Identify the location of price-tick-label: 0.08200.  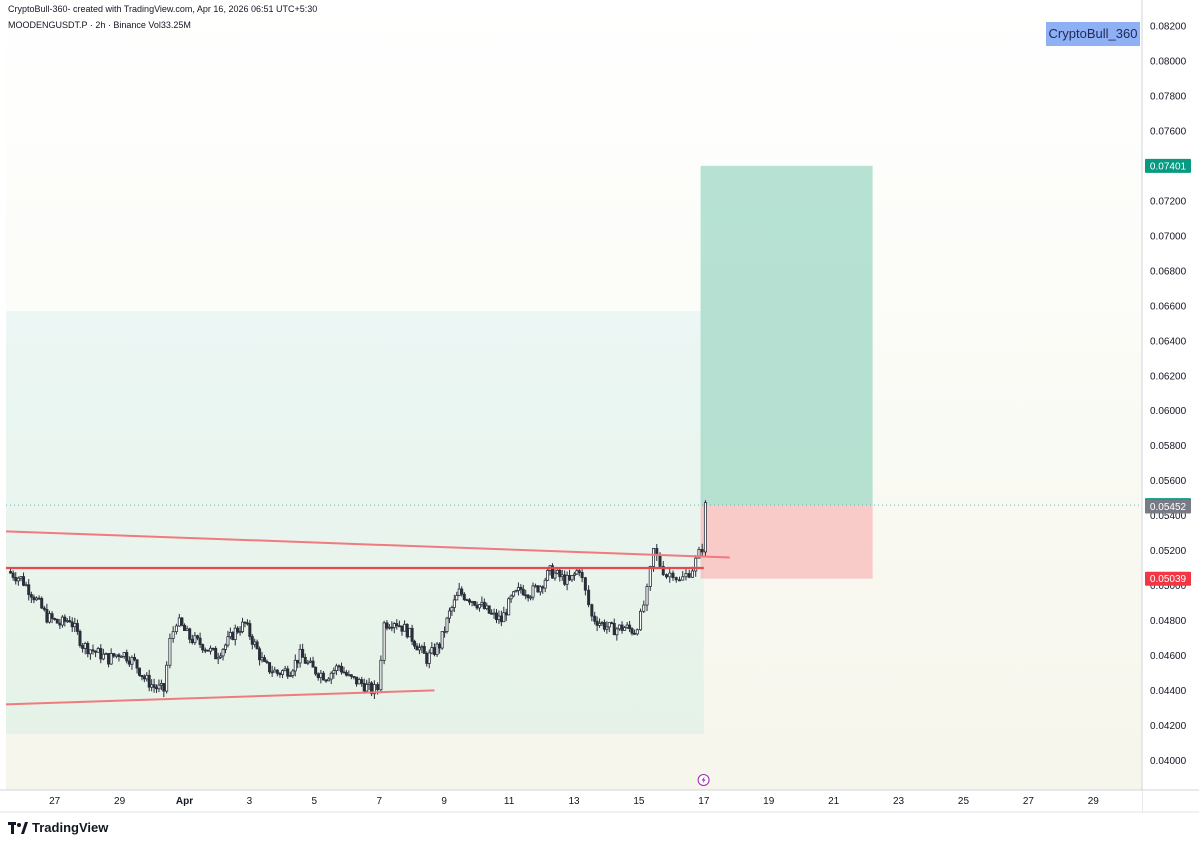
(1168, 27).